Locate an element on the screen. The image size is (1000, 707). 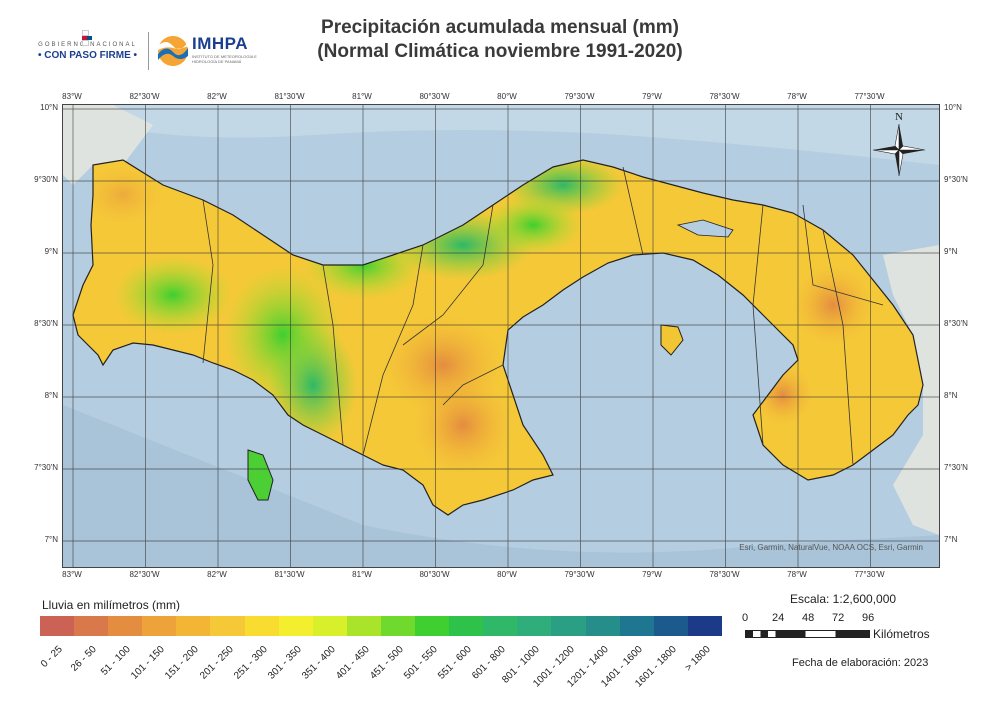
legend-color-bar is located at coordinates (381, 626).